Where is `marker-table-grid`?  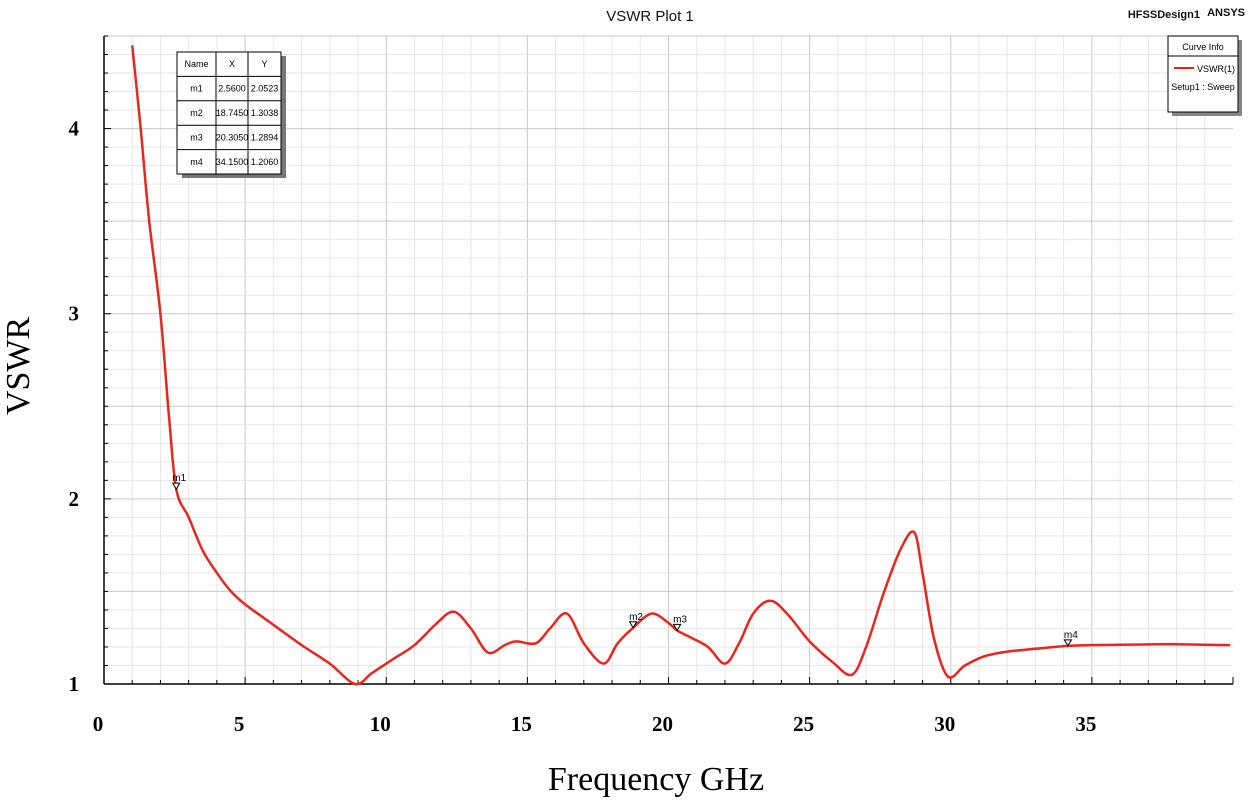 marker-table-grid is located at coordinates (229, 113).